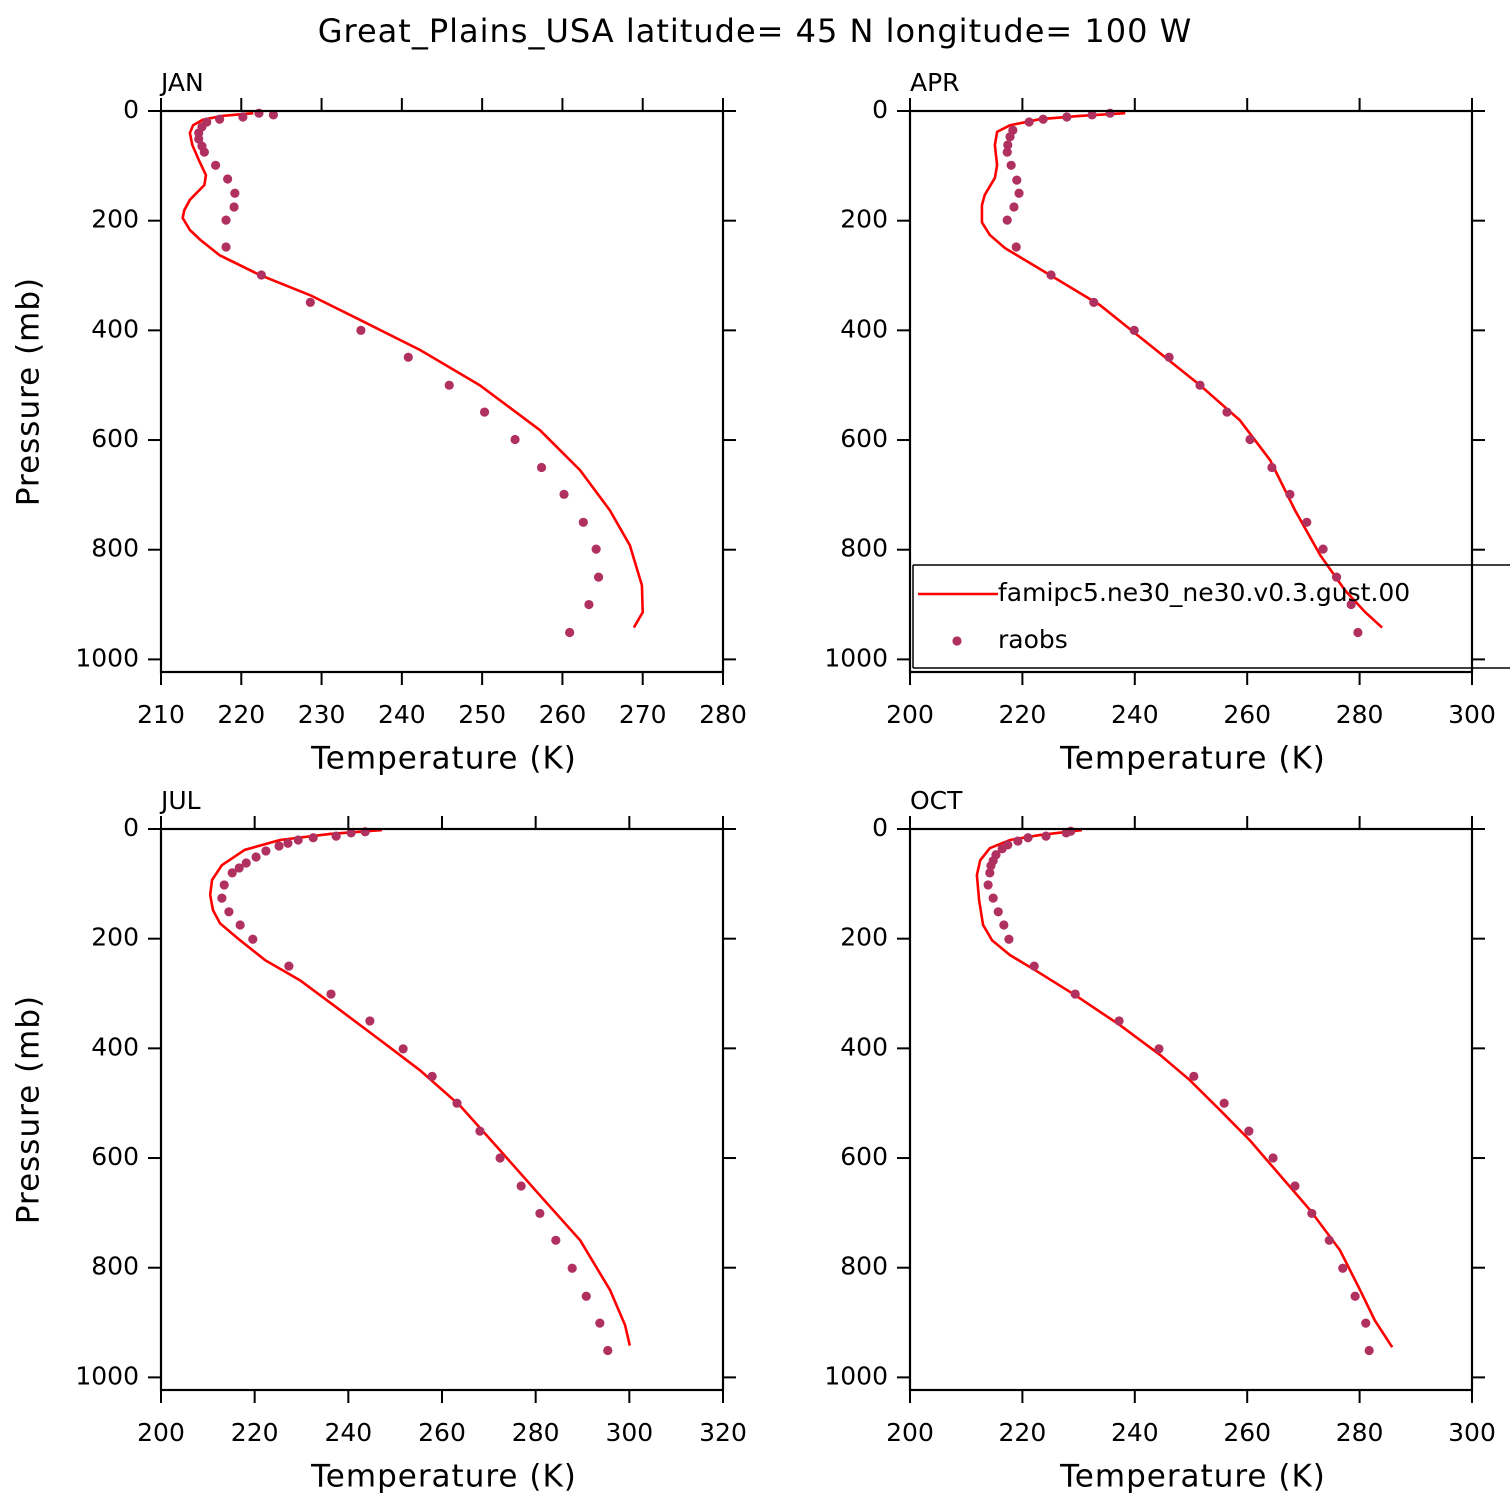 This screenshot has height=1510, width=1510. I want to click on y-tick-label: 400, so click(115, 1046).